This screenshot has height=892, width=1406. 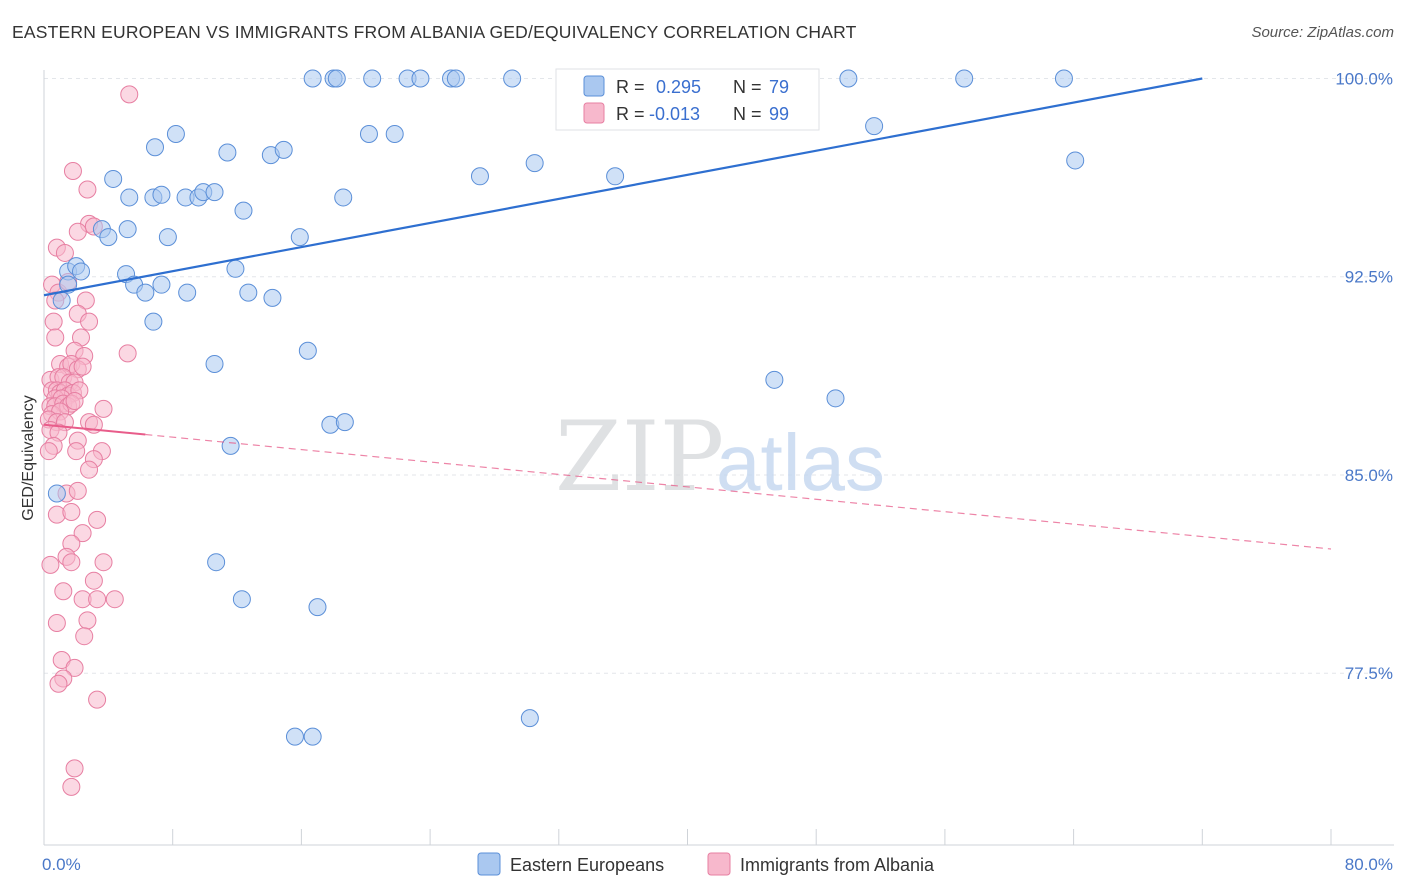 I want to click on watermark-atlas: atlas, so click(x=800, y=462).